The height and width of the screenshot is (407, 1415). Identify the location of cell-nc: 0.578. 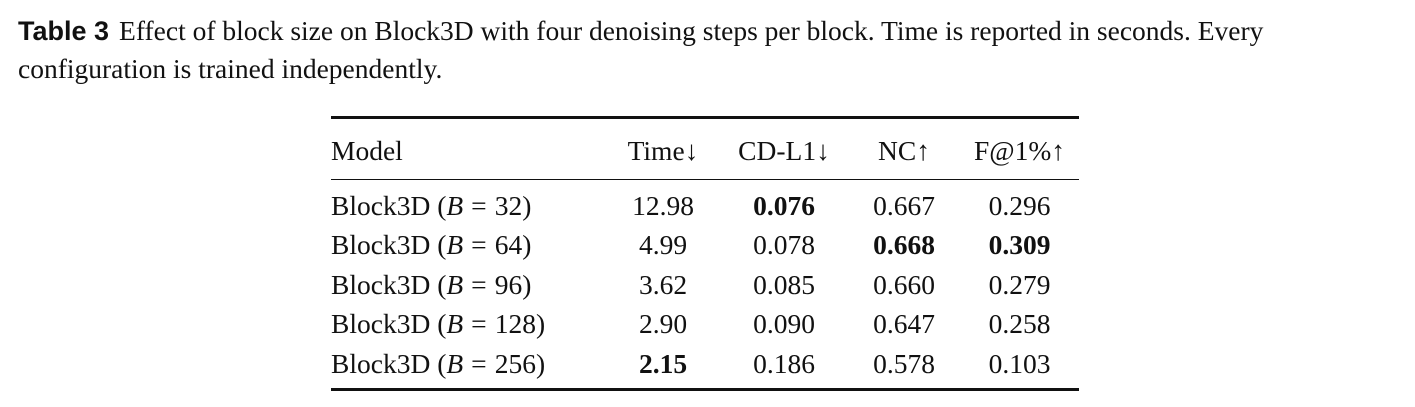
(904, 367).